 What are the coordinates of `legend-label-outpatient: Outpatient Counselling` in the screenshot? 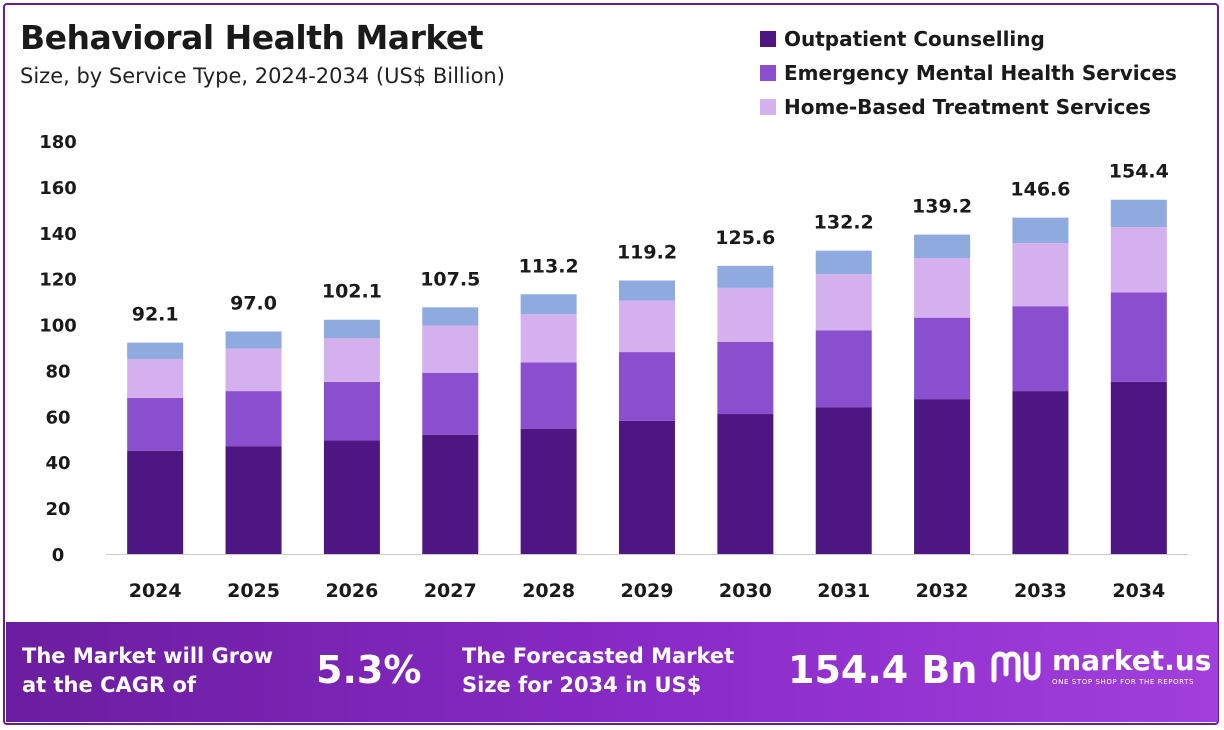 It's located at (914, 39).